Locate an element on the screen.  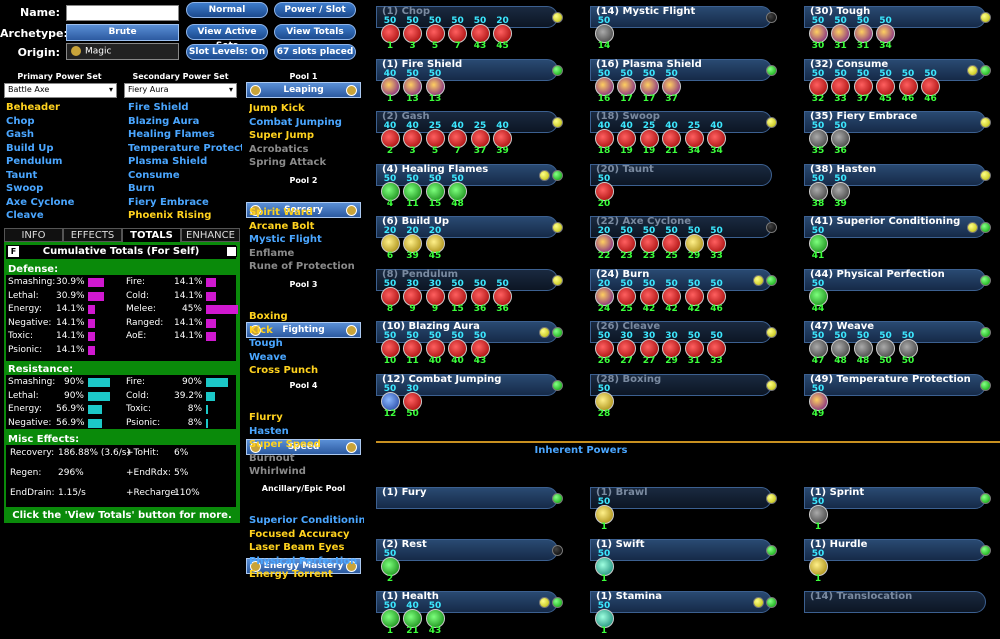
power-list-item: Enflame is located at coordinates (272, 253).